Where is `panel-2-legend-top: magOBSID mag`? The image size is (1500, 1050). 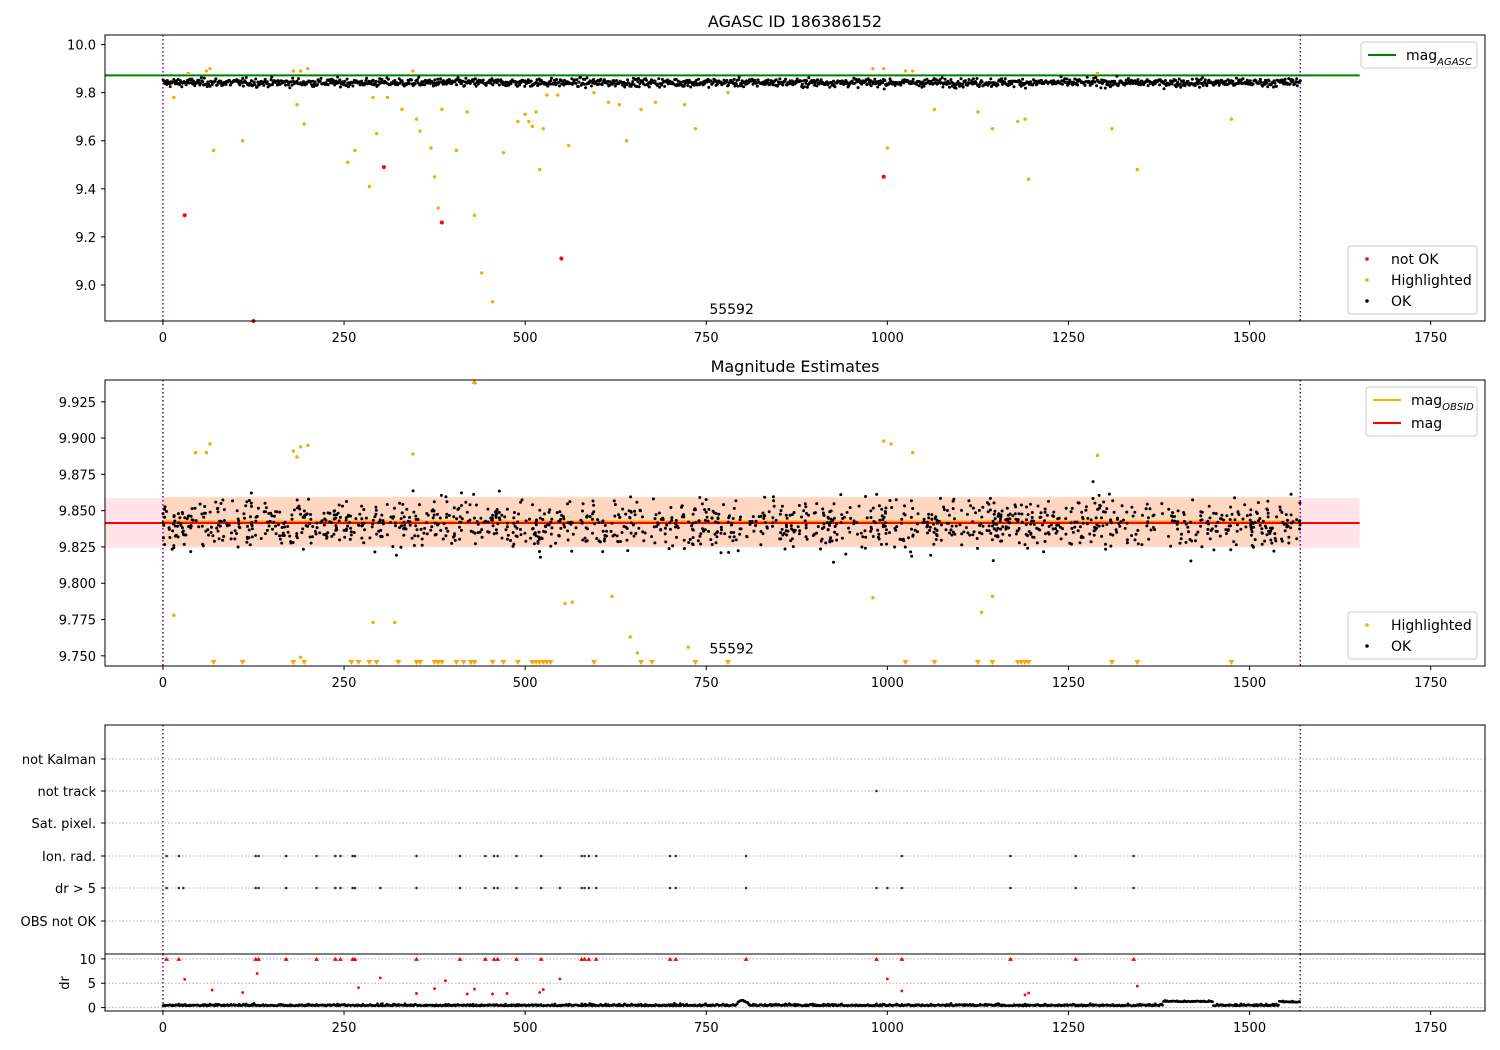
panel-2-legend-top: magOBSID mag is located at coordinates (1421, 411).